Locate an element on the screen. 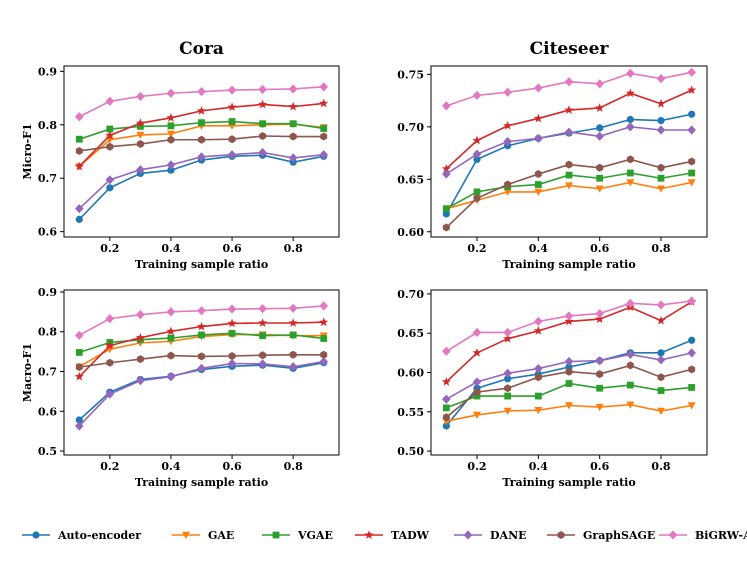 The height and width of the screenshot is (572, 747). series-dane is located at coordinates (201, 393).